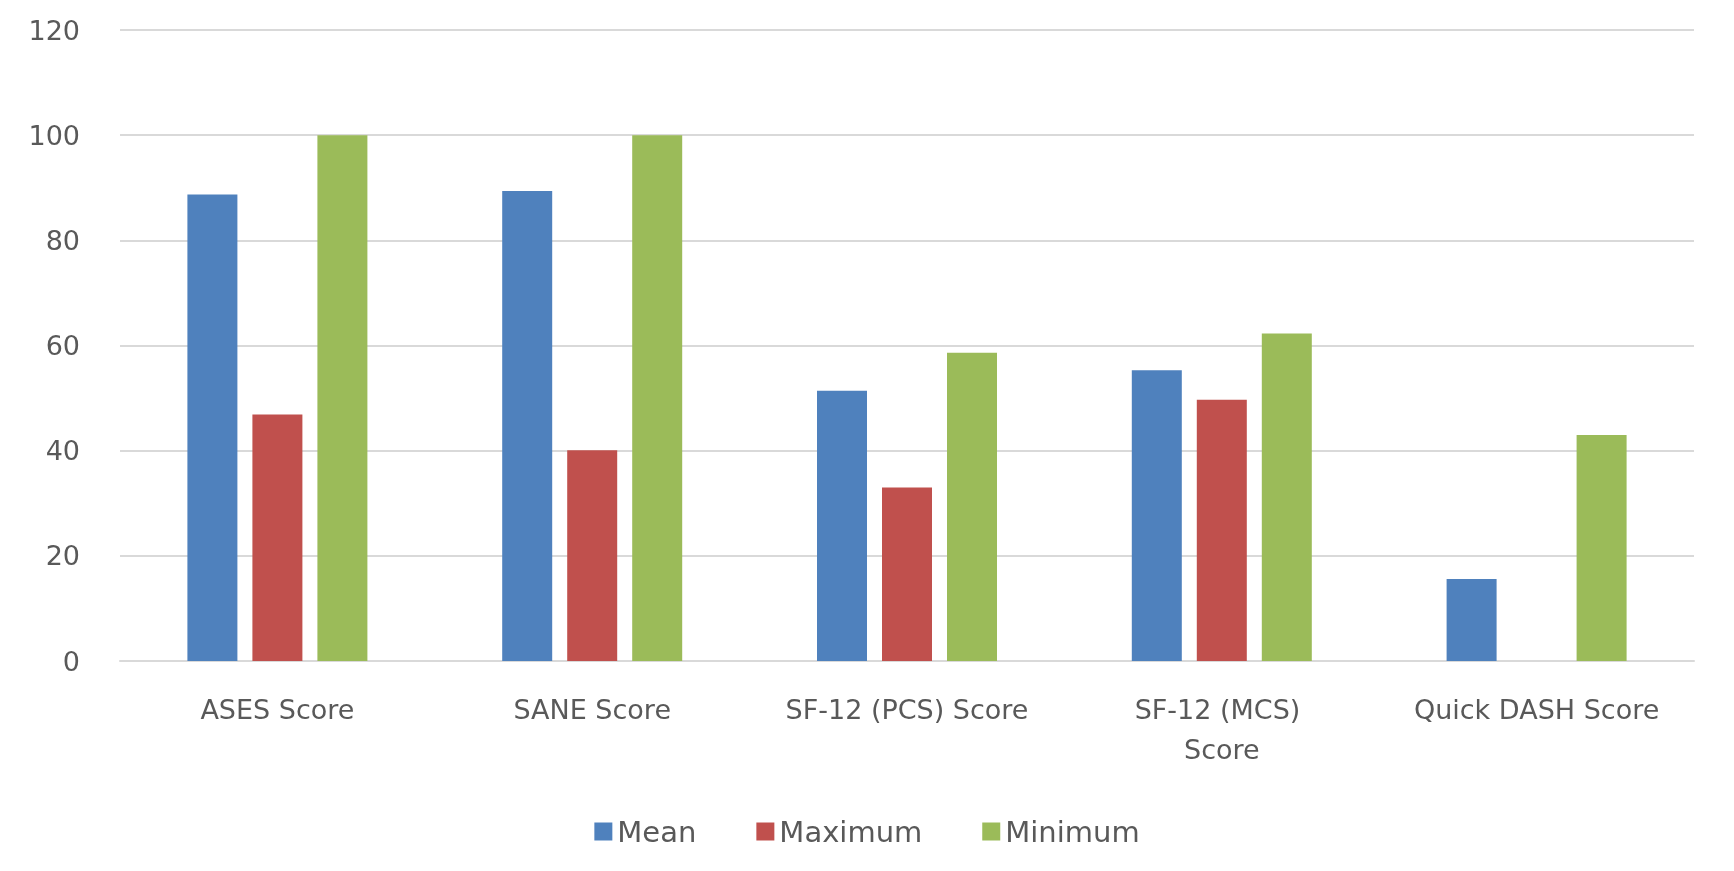 The height and width of the screenshot is (871, 1734). What do you see at coordinates (1221, 729) in the screenshot?
I see `x-tick-label: SF-12 (MCS) Score` at bounding box center [1221, 729].